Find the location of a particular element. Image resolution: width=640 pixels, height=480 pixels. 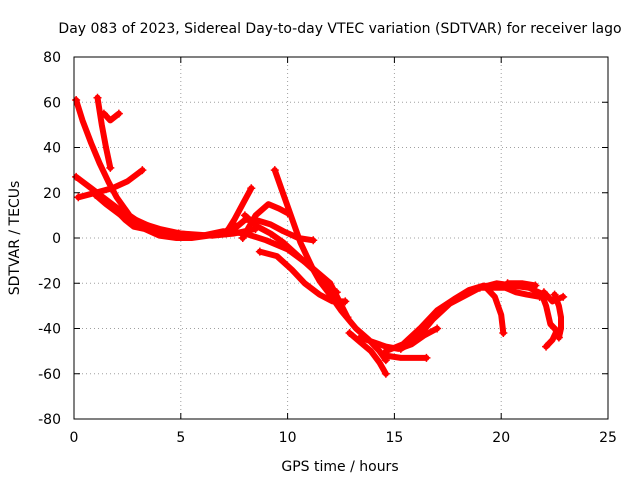

x-axis-tick-labels: 0 5 10 15 20 25 is located at coordinates (343, 438).